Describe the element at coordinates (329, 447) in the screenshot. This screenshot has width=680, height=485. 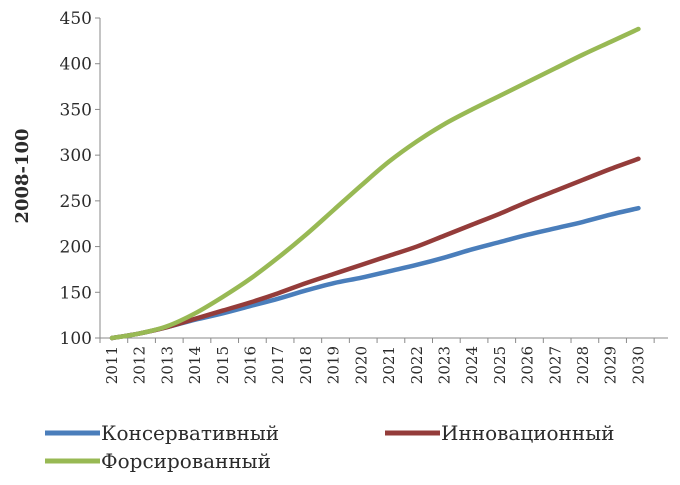
I see `legend: Консервативный Инновационный Форсированный` at that location.